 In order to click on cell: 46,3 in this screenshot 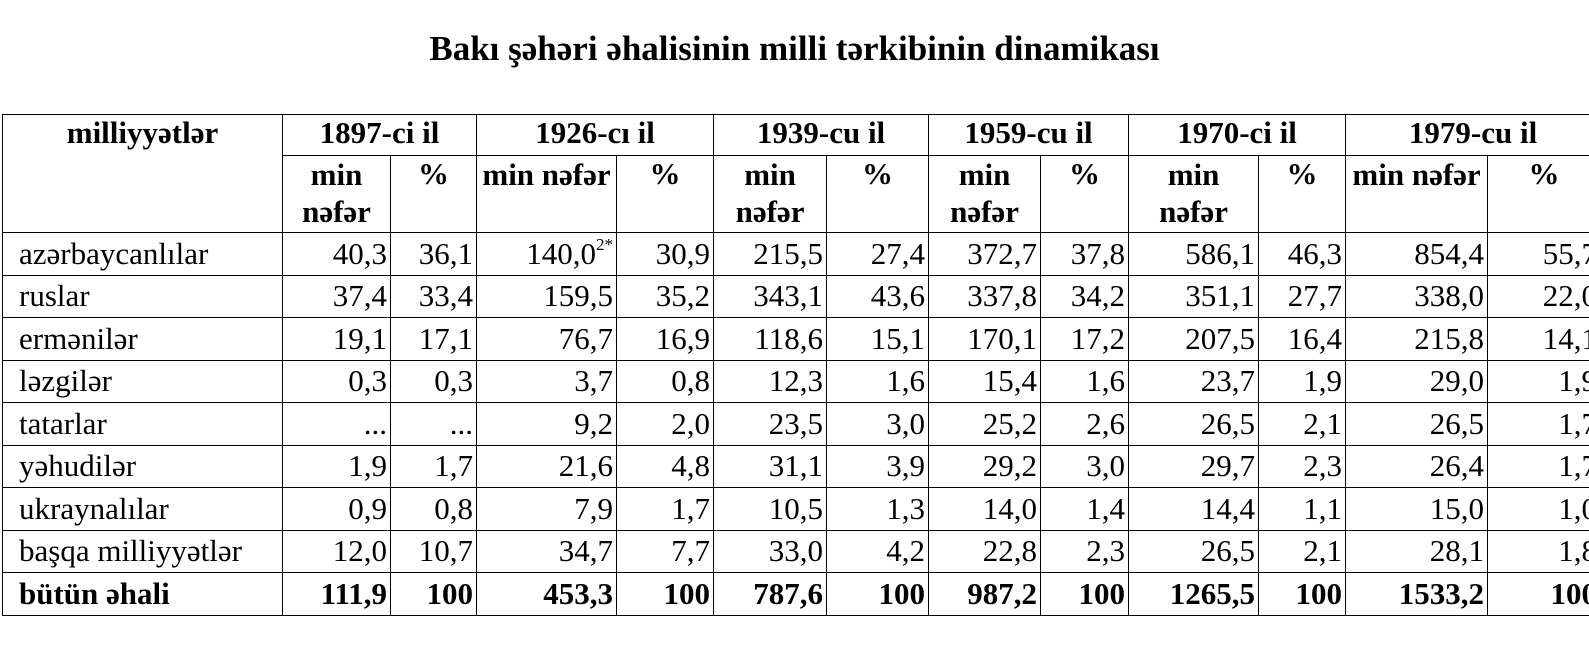, I will do `click(1302, 254)`.